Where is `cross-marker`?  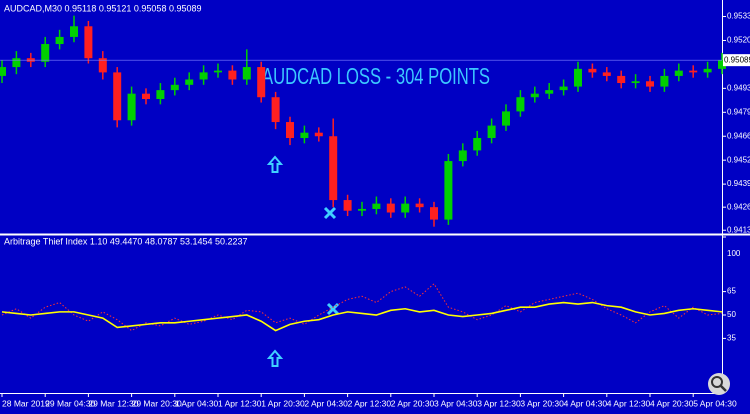
cross-marker is located at coordinates (330, 213).